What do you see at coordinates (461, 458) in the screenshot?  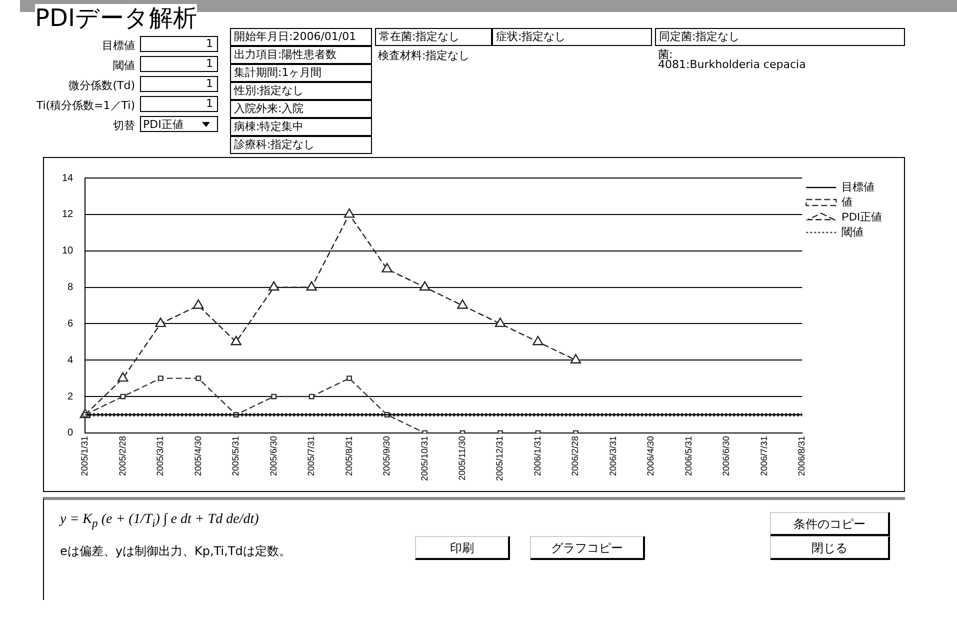 I see `x-tick-label: 2005/11/30` at bounding box center [461, 458].